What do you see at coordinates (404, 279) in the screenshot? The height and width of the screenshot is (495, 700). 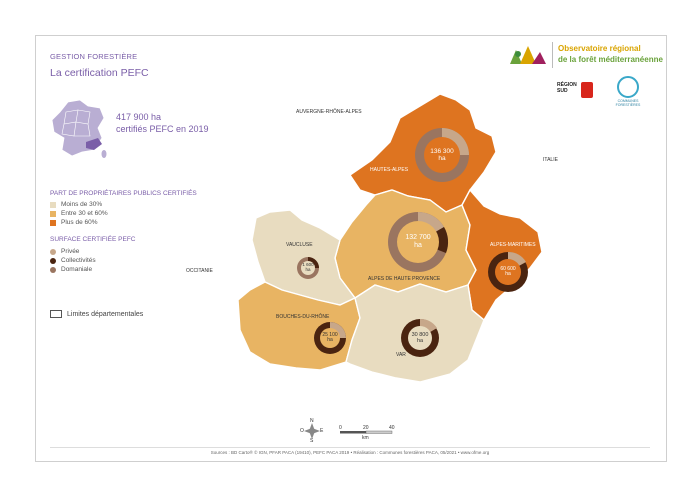 I see `dept-label-alpes-de-haute-provence: ALPES DE HAUTE PROVENCE` at bounding box center [404, 279].